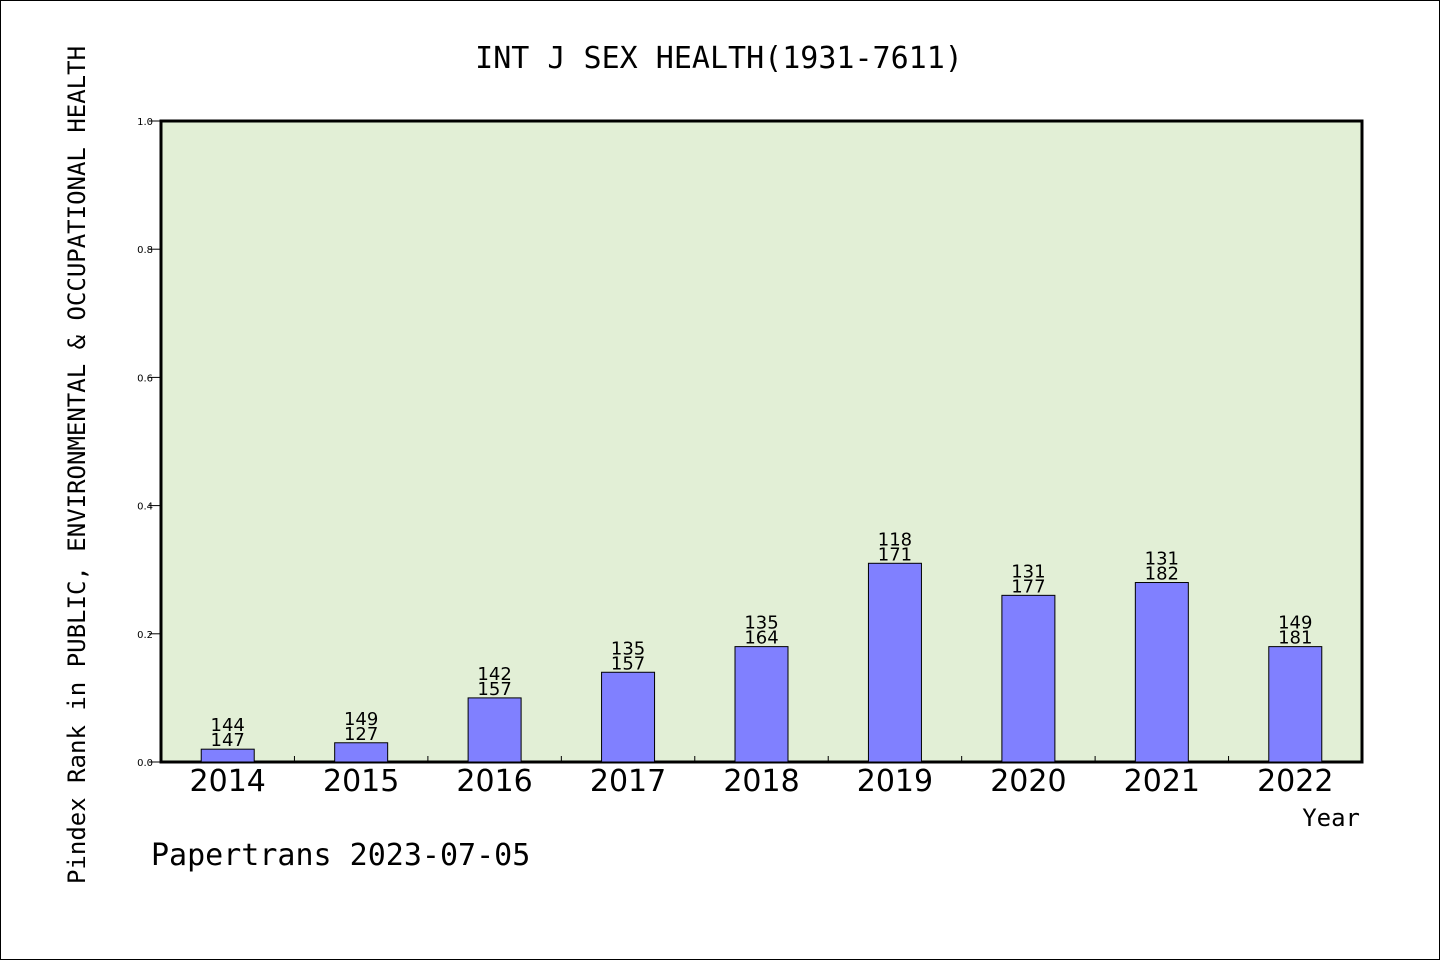 This screenshot has height=961, width=1440. Describe the element at coordinates (227, 755) in the screenshot. I see `bar-2014` at that location.